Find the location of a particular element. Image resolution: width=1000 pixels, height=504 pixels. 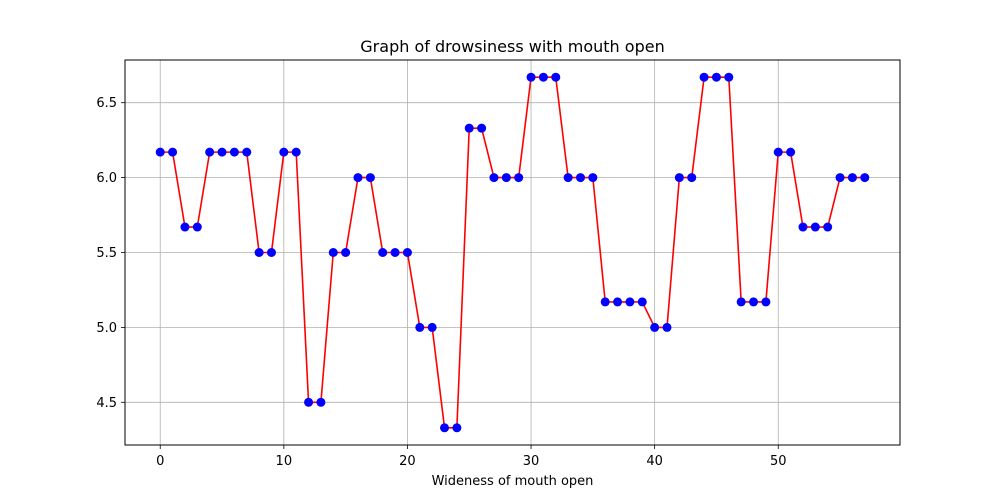

x-tick-label: 50 is located at coordinates (778, 461).